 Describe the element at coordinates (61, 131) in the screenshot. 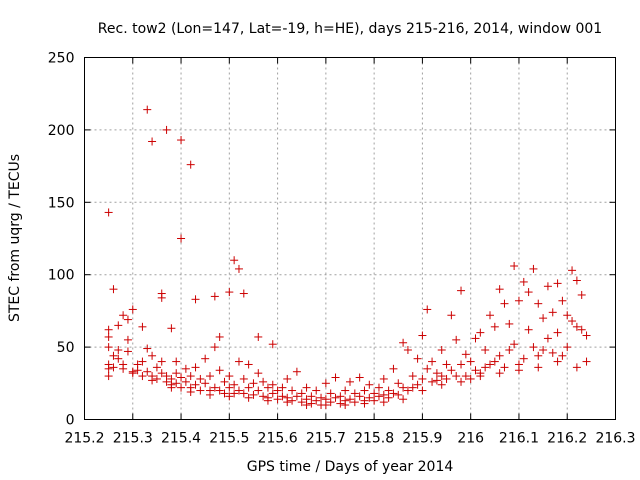

I see `y-tick-label: 200` at that location.